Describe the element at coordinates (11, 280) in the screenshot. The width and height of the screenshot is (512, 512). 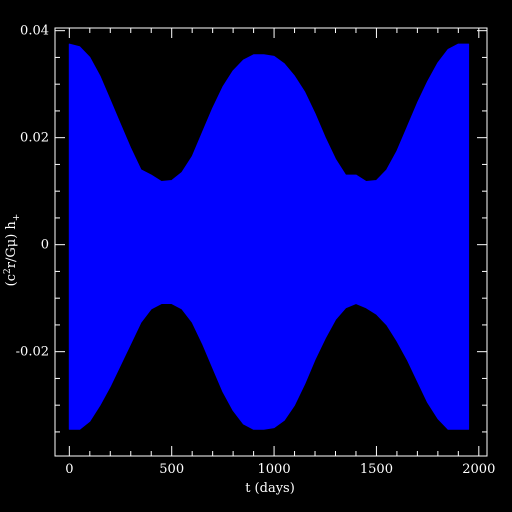
I see `y-axis-title-part: (c` at that location.